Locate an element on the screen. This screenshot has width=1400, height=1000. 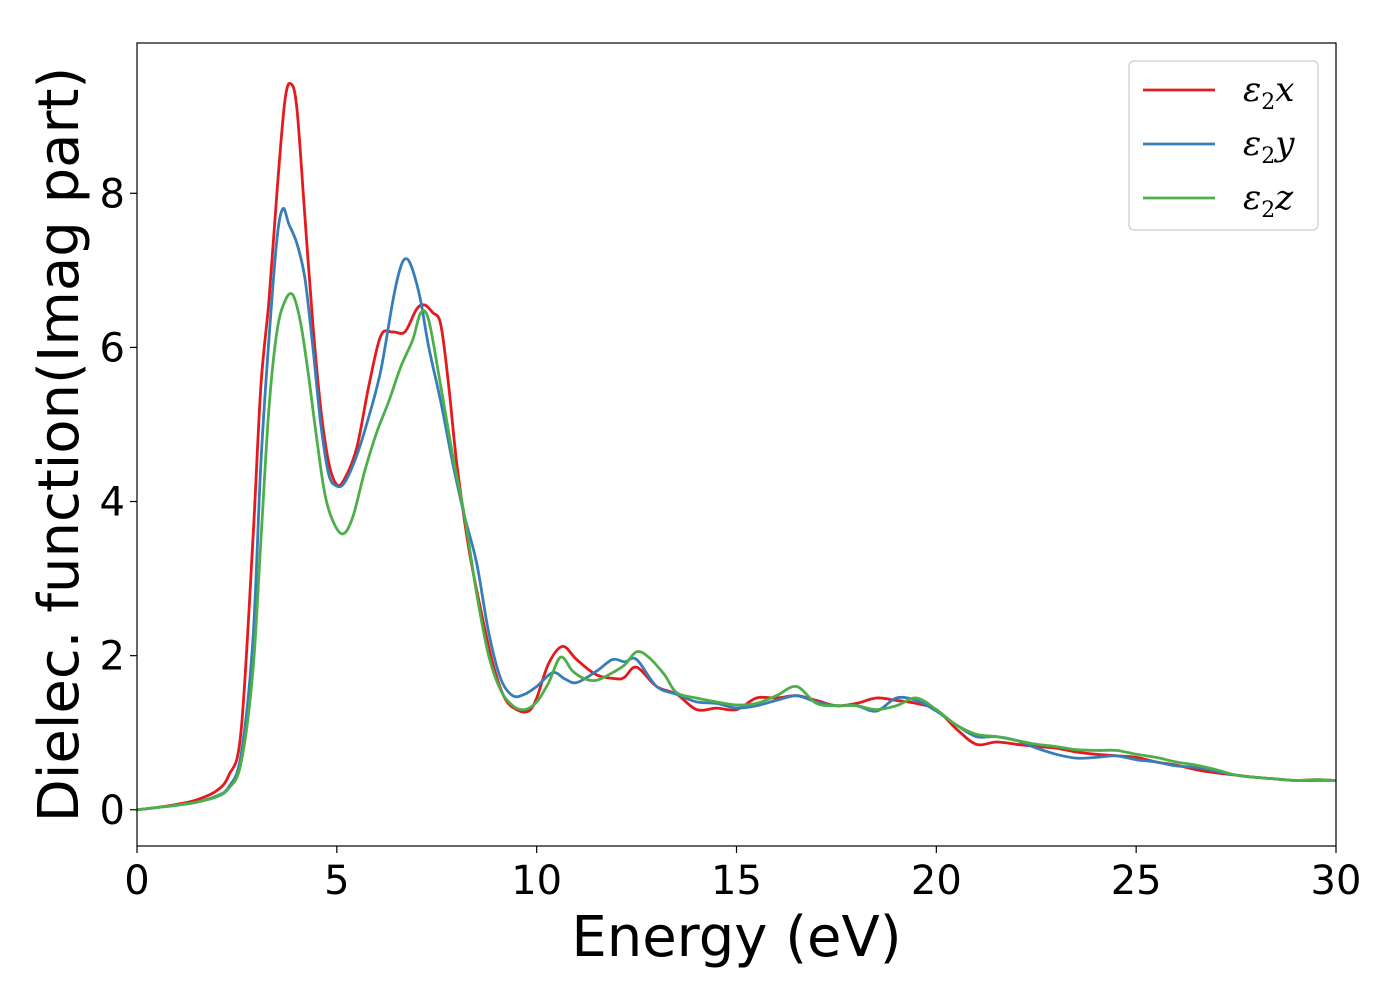
y-tick-label: 4 is located at coordinates (112, 503).